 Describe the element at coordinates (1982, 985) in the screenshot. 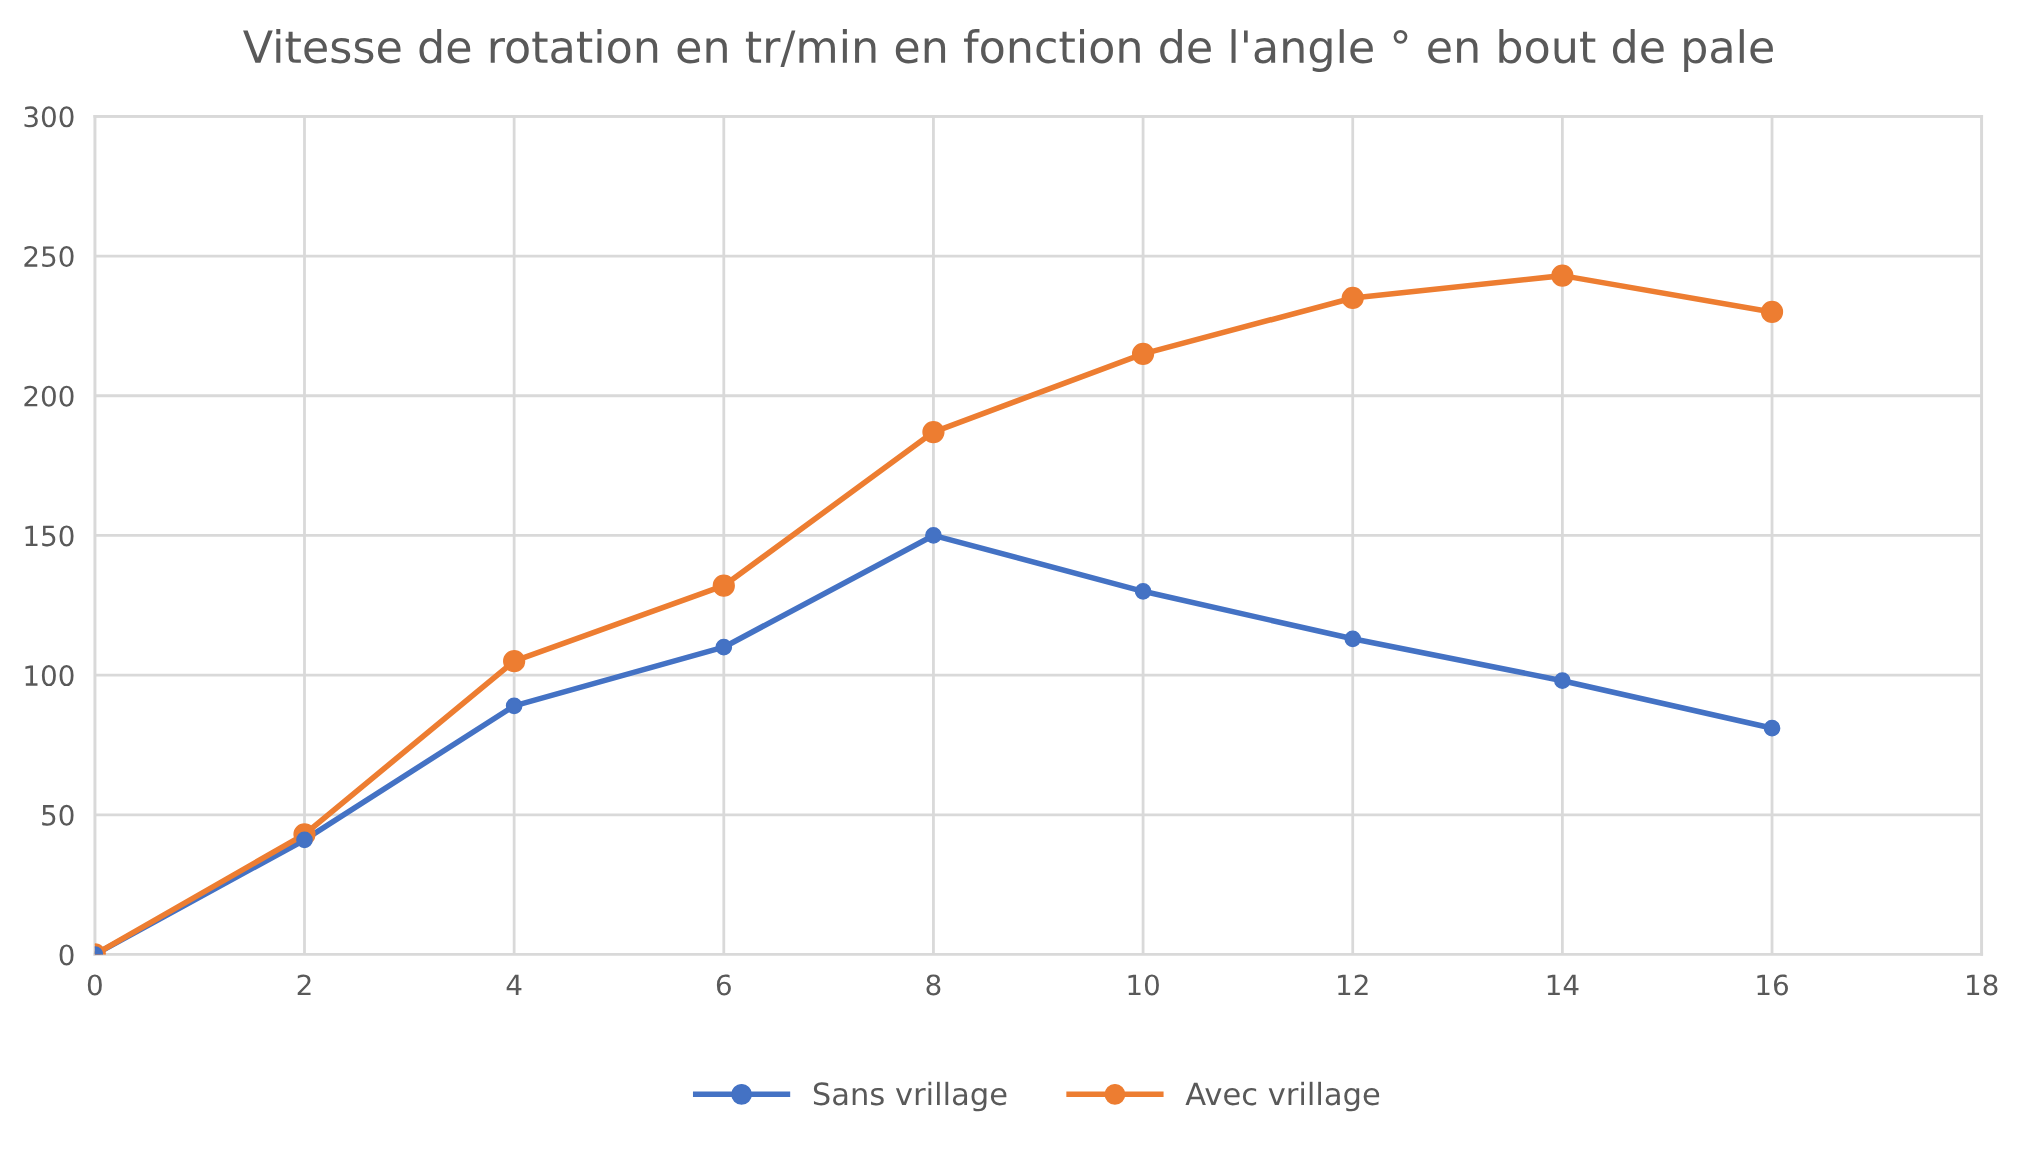

I see `x-tick-label: 18` at that location.